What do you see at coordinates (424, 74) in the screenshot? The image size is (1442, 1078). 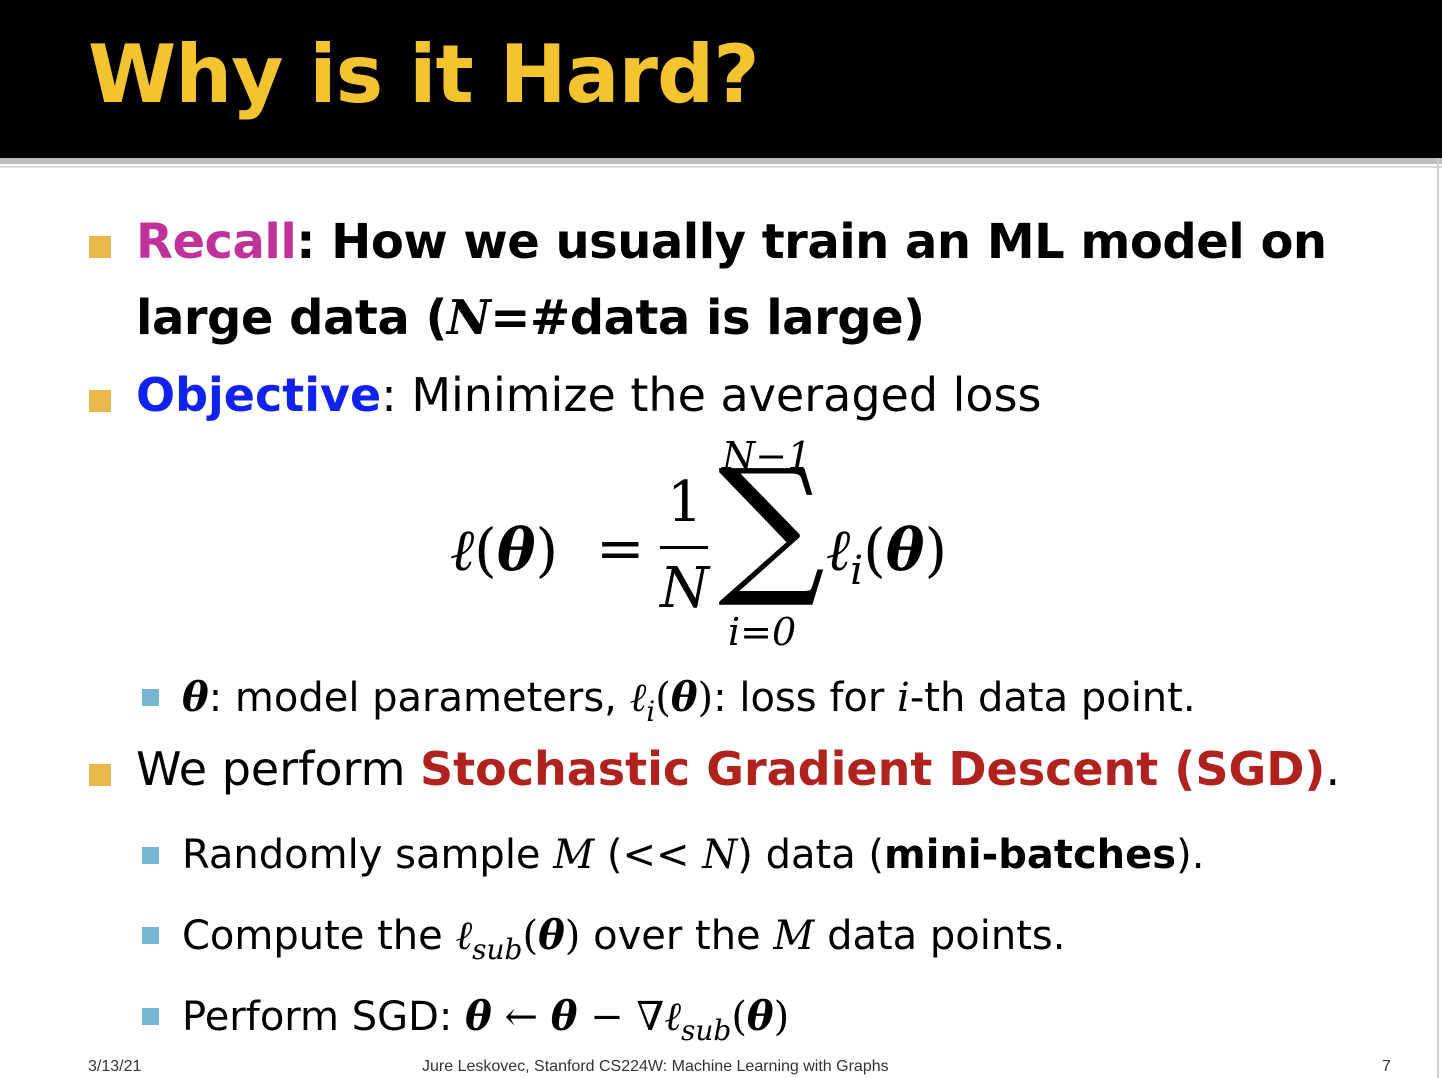 I see `slide-title: Why is it Hard?` at bounding box center [424, 74].